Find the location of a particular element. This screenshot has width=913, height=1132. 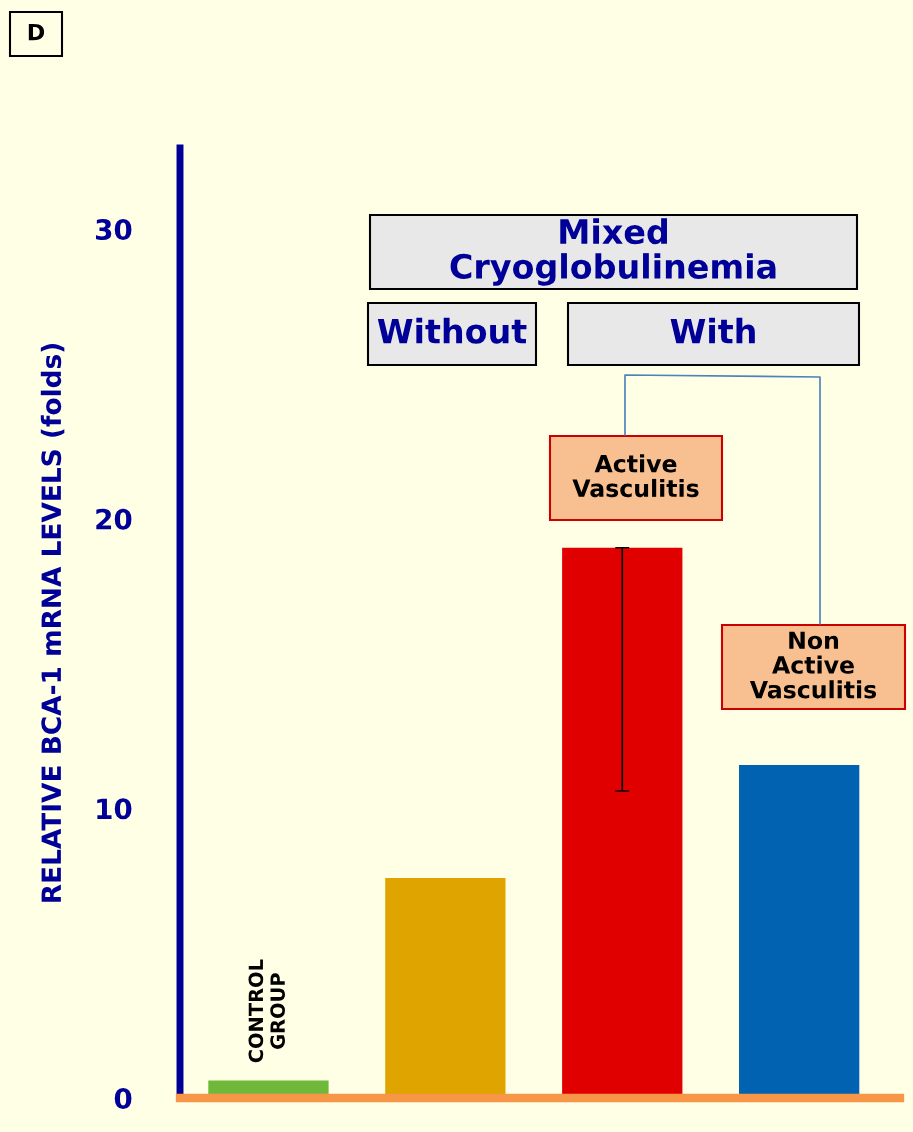

annotation: Mixed Cryoglobulinemia is located at coordinates (613, 252).